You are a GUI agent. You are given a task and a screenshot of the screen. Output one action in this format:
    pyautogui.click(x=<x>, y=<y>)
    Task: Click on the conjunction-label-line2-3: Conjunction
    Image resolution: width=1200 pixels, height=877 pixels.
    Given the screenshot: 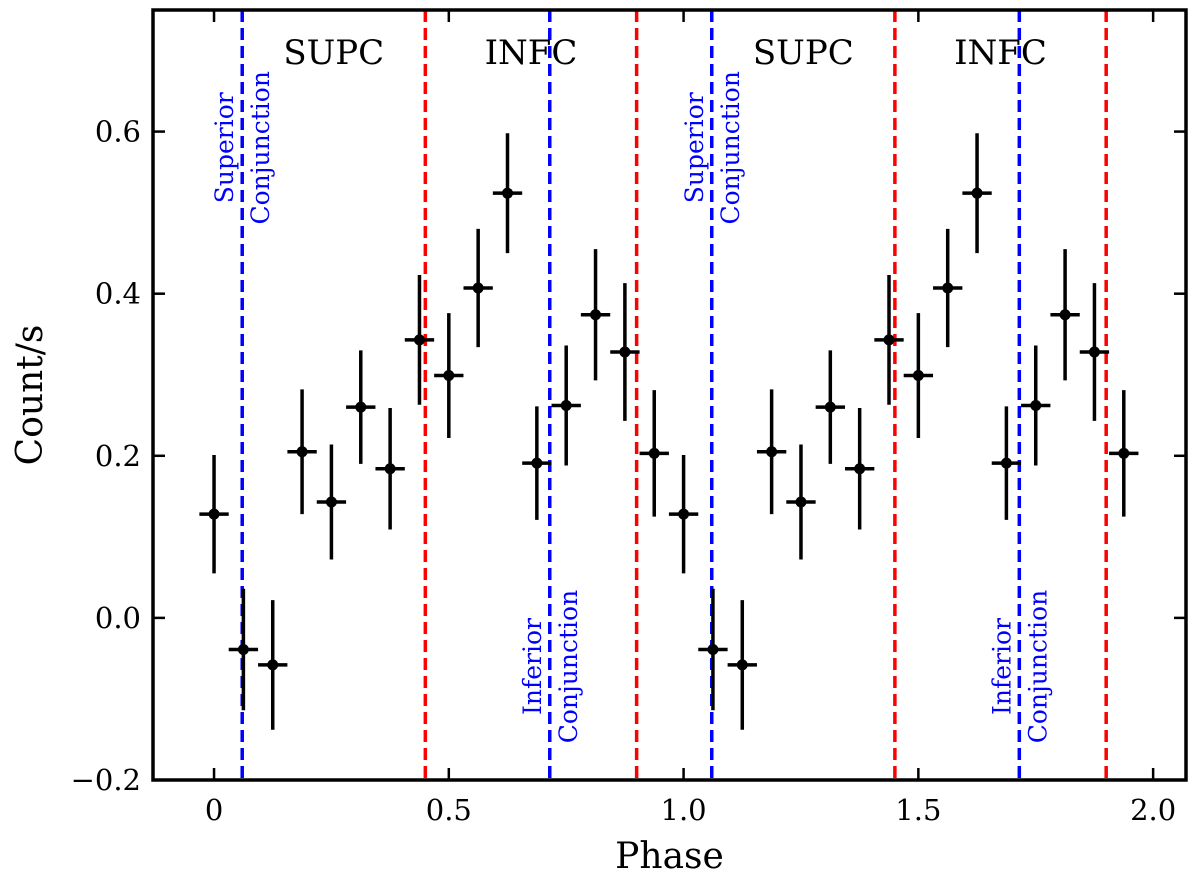 What is the action you would take?
    pyautogui.click(x=1037, y=666)
    